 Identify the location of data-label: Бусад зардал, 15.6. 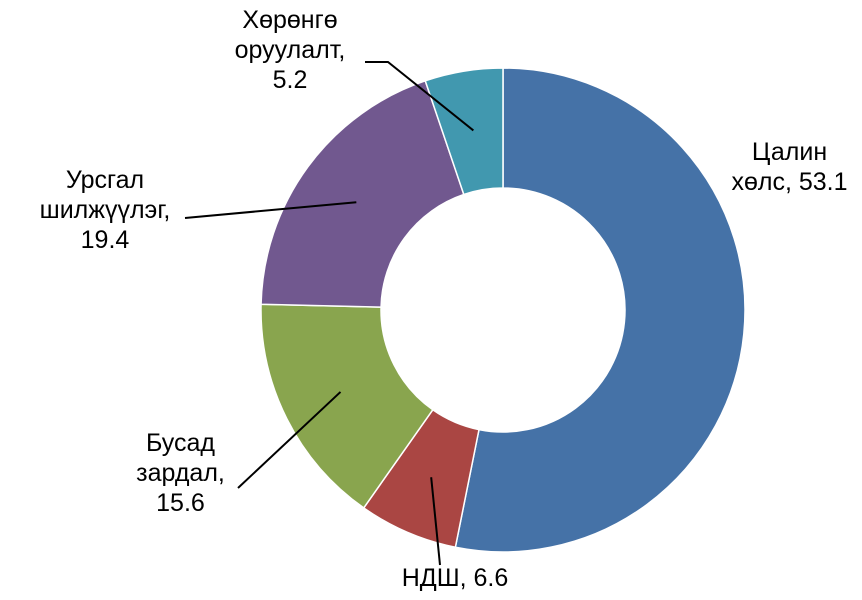
(180, 473).